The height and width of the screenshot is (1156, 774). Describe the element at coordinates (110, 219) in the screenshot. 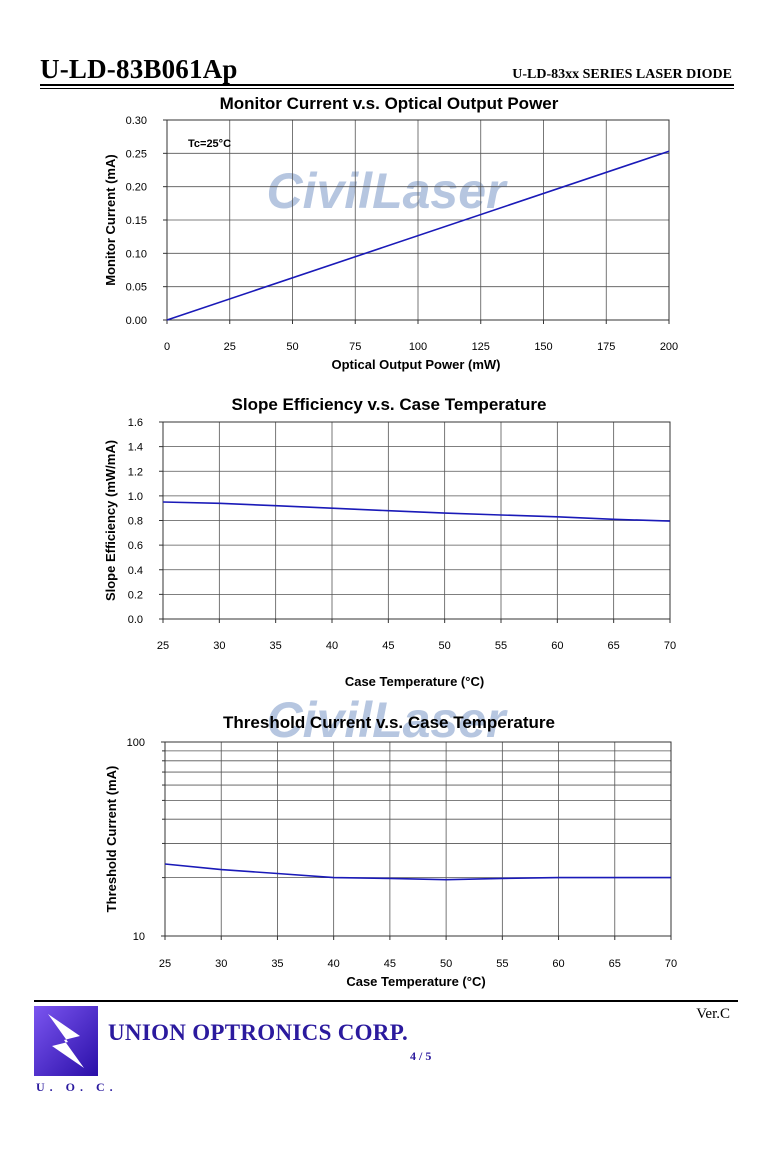

I see `y-axis-label: Monitor Current (mA)` at that location.